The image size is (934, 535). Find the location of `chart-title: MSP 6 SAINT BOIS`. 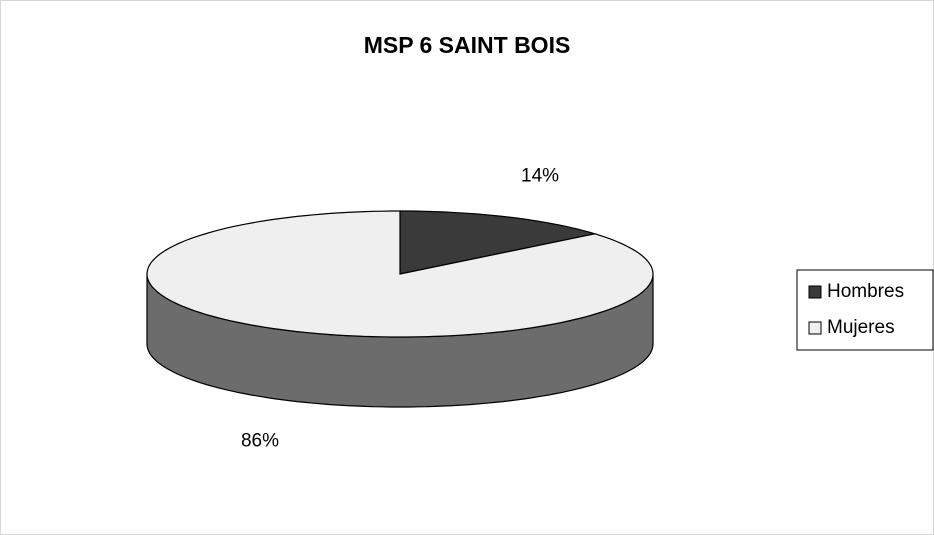

chart-title: MSP 6 SAINT BOIS is located at coordinates (467, 45).